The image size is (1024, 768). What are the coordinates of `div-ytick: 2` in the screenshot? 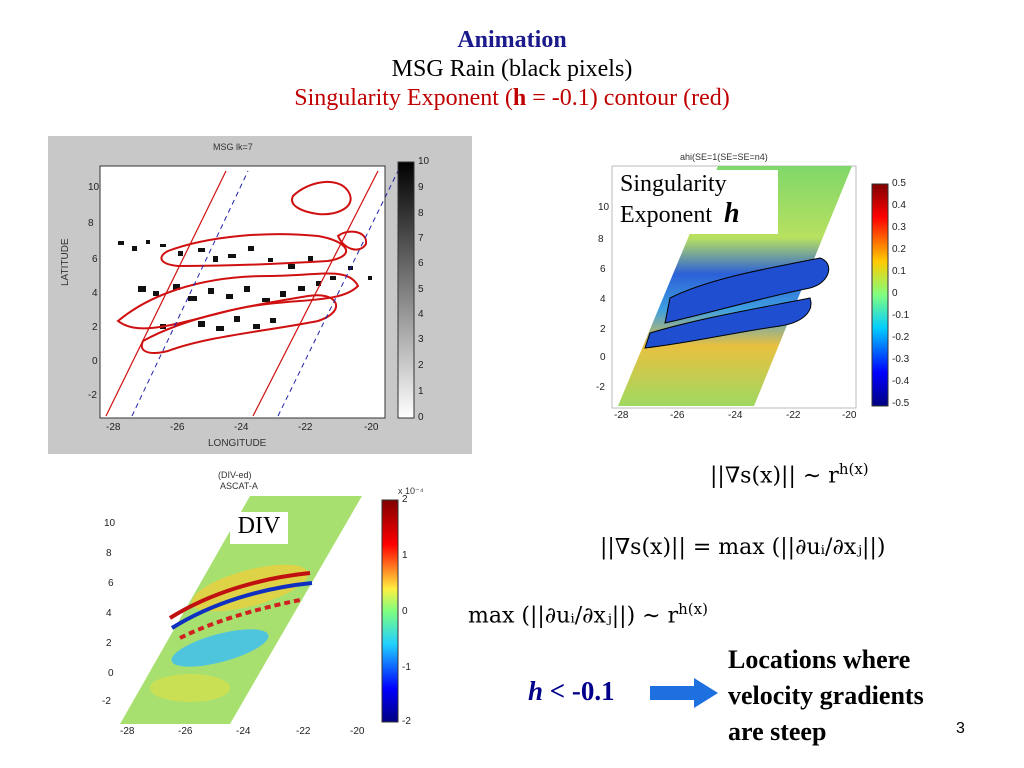 It's located at (109, 643).